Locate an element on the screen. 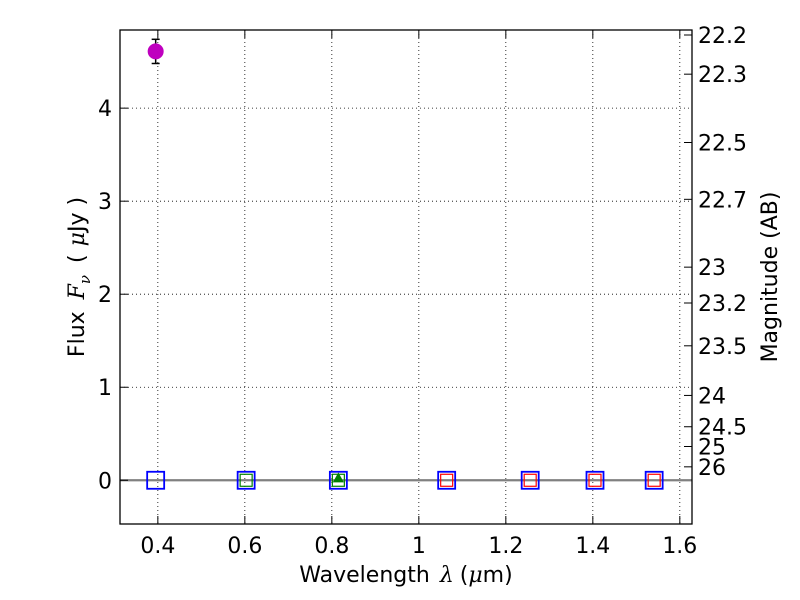 Image resolution: width=800 pixels, height=600 pixels. magnitude-tick-label: 22.2 is located at coordinates (722, 36).